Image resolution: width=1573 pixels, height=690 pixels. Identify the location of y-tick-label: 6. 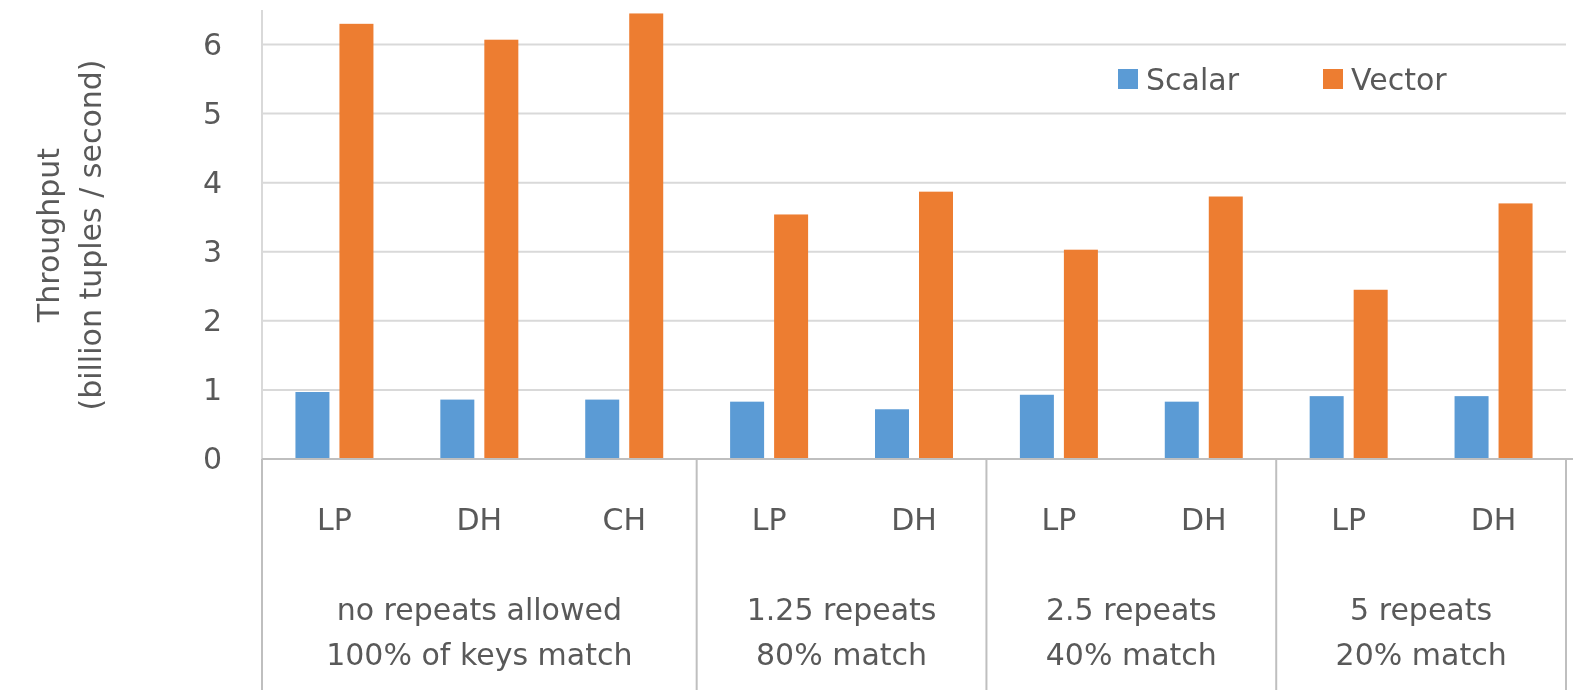
(212, 44).